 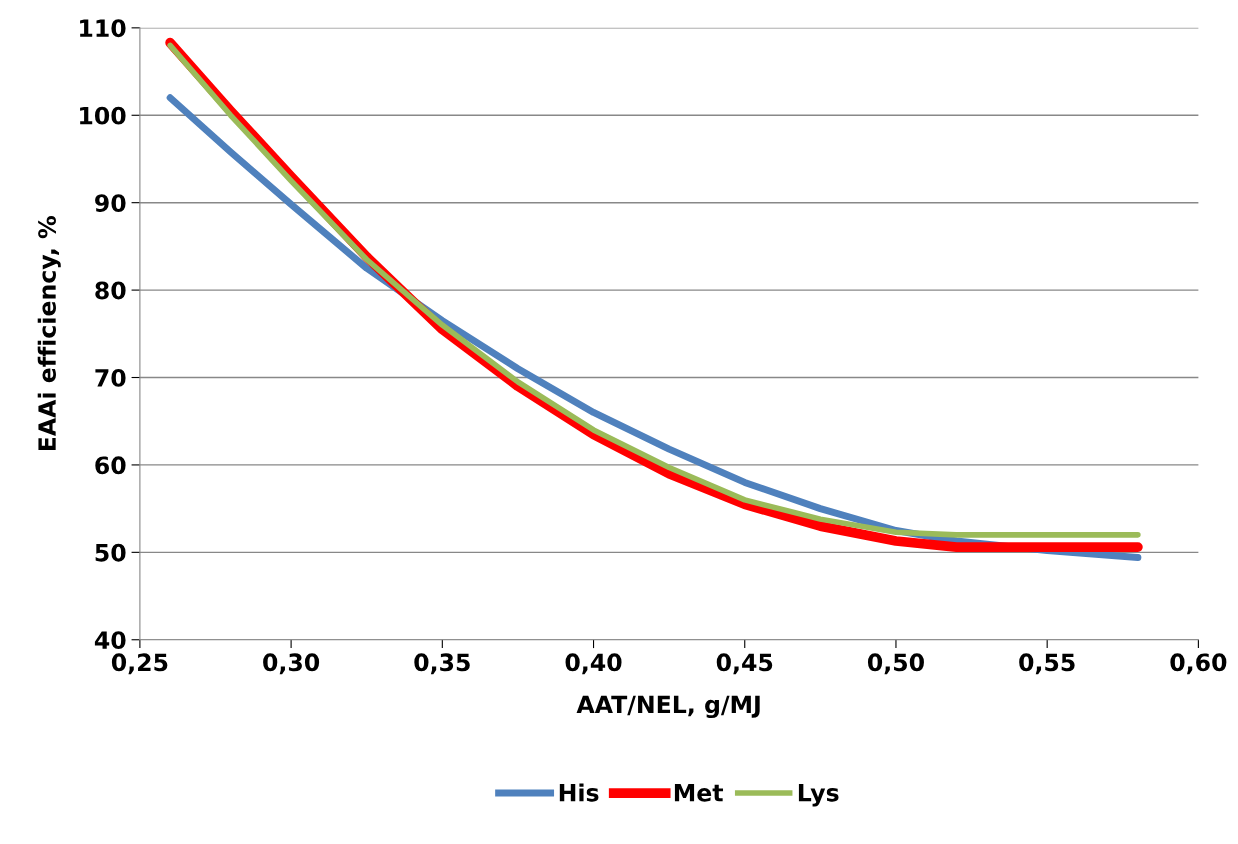 I want to click on y-axis-title: EAAi efficiency, %, so click(x=49, y=333).